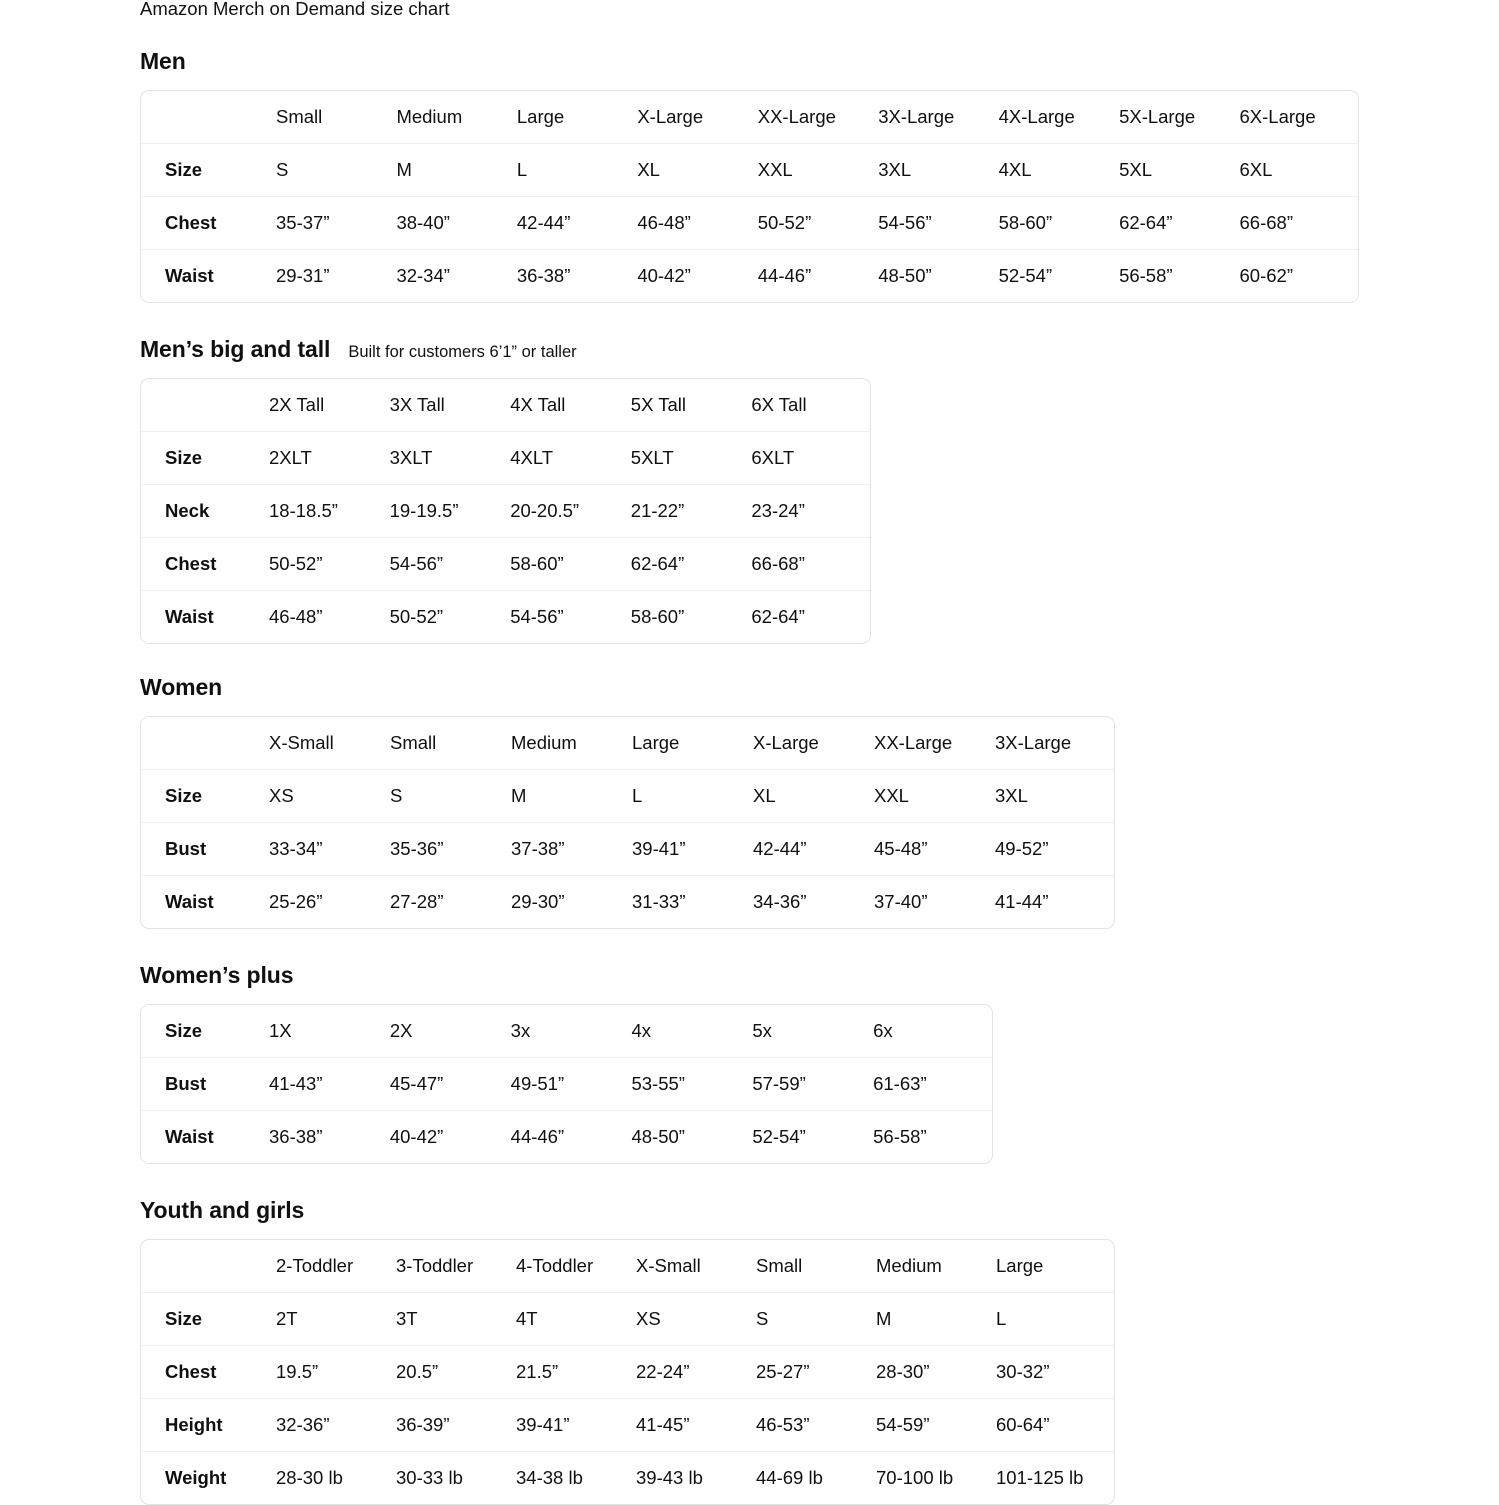  What do you see at coordinates (627, 795) in the screenshot?
I see `table-row: Size XS S M L XL XXL 3XL` at bounding box center [627, 795].